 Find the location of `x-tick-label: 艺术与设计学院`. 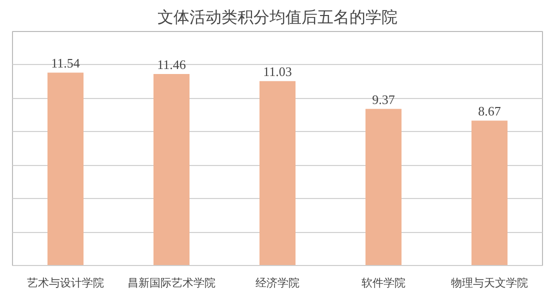

x-tick-label: 艺术与设计学院 is located at coordinates (65, 283).